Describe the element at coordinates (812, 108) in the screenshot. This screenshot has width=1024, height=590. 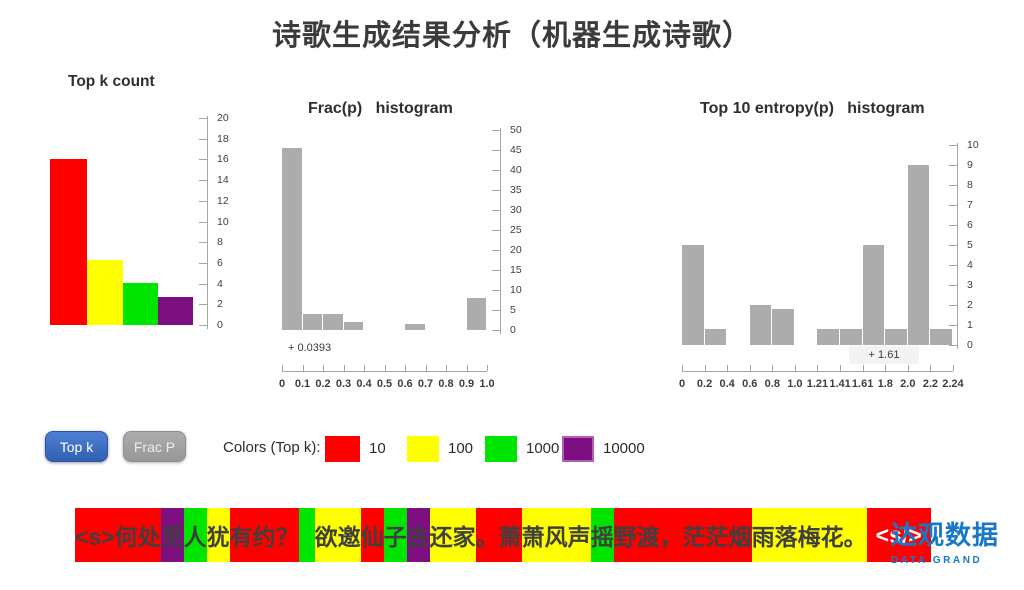
I see `entropy-chart-title: Top 10 entropy(p) histogram` at that location.